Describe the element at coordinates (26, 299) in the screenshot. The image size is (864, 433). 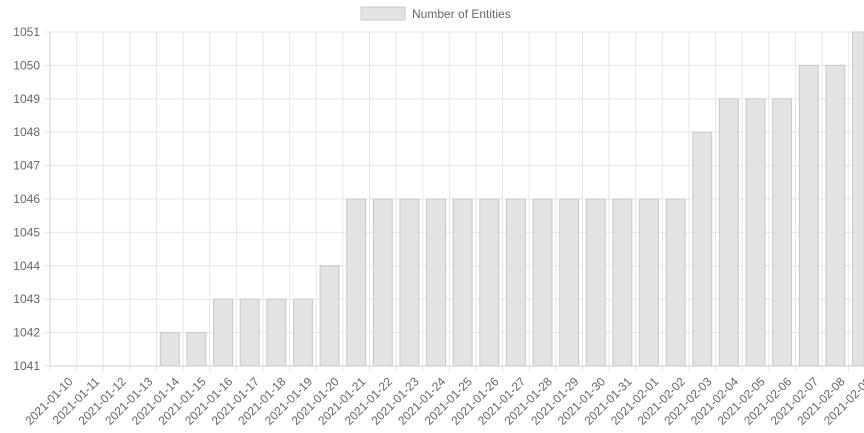
I see `y-tick-label: 1043` at that location.